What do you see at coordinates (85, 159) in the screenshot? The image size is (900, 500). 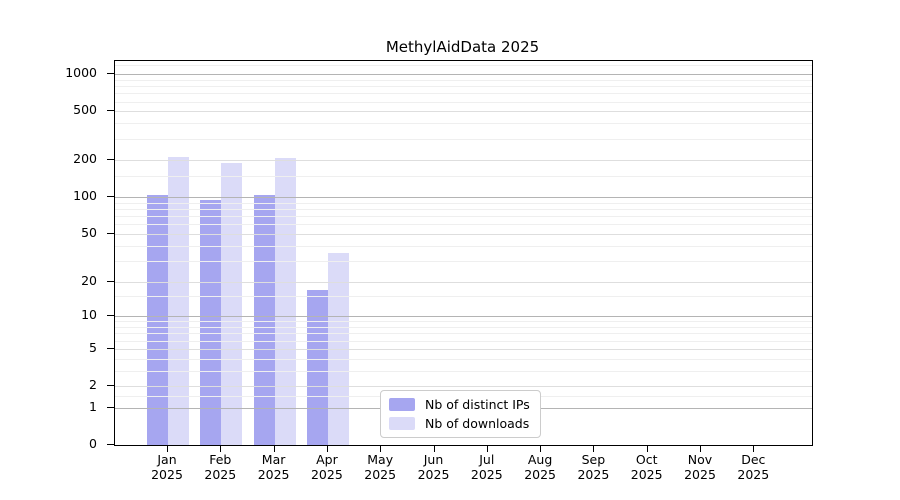 I see `y-tick-label: 200` at bounding box center [85, 159].